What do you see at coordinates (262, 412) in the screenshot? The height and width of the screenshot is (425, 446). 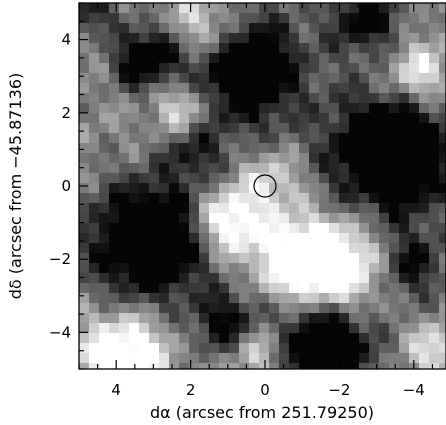 I see `x-axis-title: dα (arcsec from 251.79250)` at bounding box center [262, 412].